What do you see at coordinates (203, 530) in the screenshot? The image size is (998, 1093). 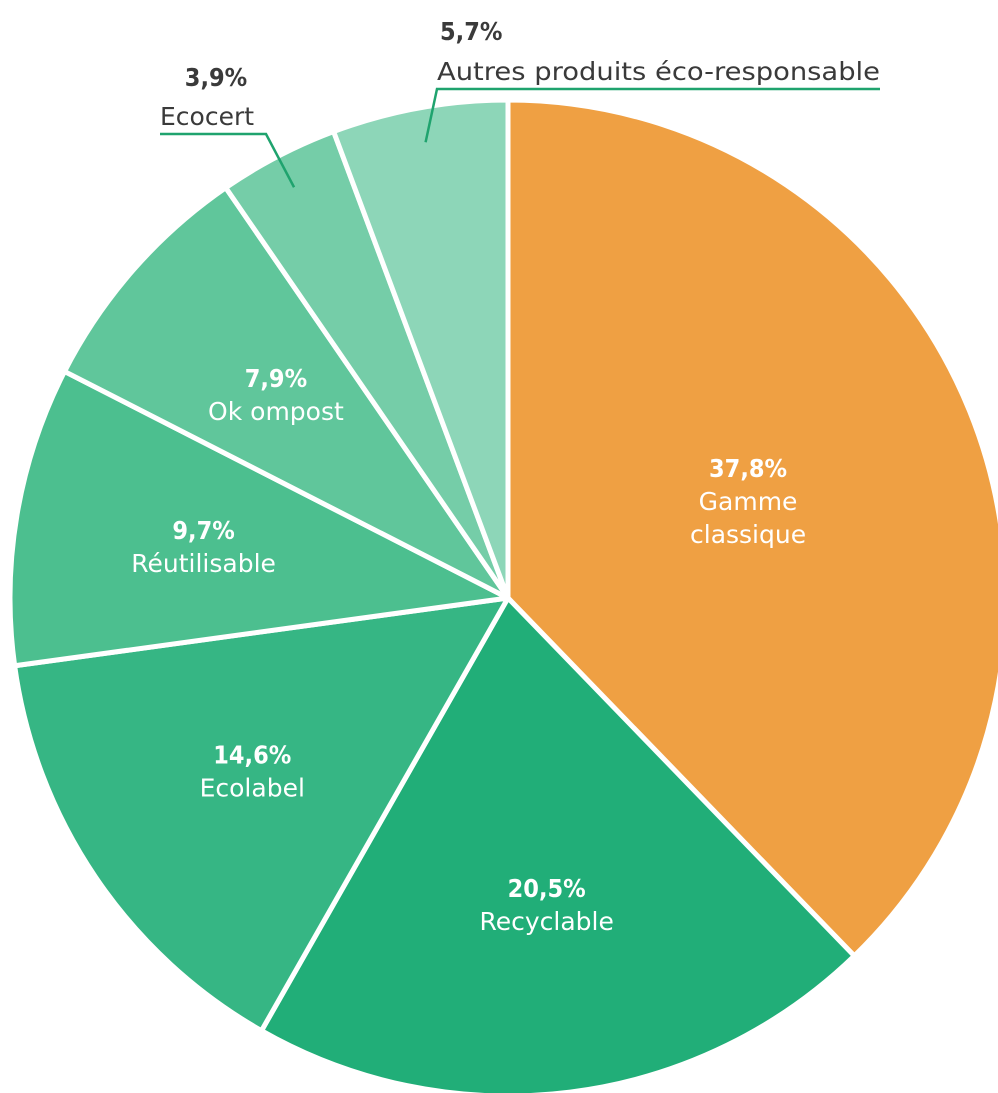 I see `slice-value-reutilisable: 9,7%` at bounding box center [203, 530].